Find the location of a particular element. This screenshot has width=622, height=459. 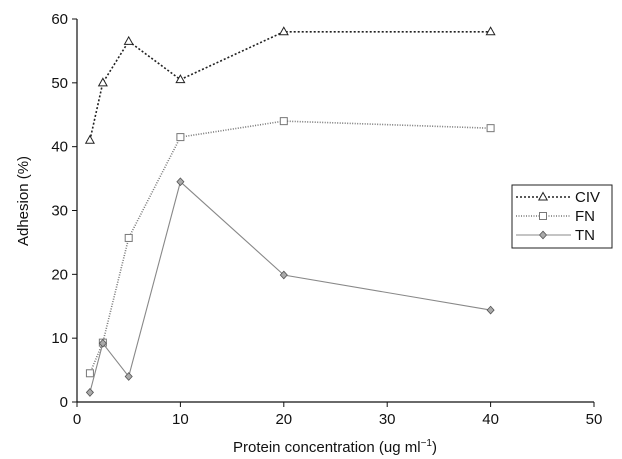

x-tick-label: 50 is located at coordinates (594, 419).